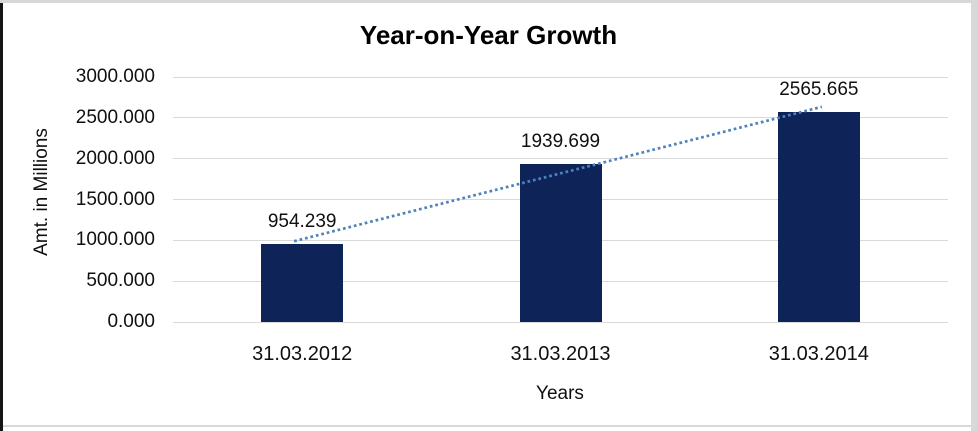 The image size is (977, 431). What do you see at coordinates (115, 76) in the screenshot?
I see `y-tick-label: 3000.000` at bounding box center [115, 76].